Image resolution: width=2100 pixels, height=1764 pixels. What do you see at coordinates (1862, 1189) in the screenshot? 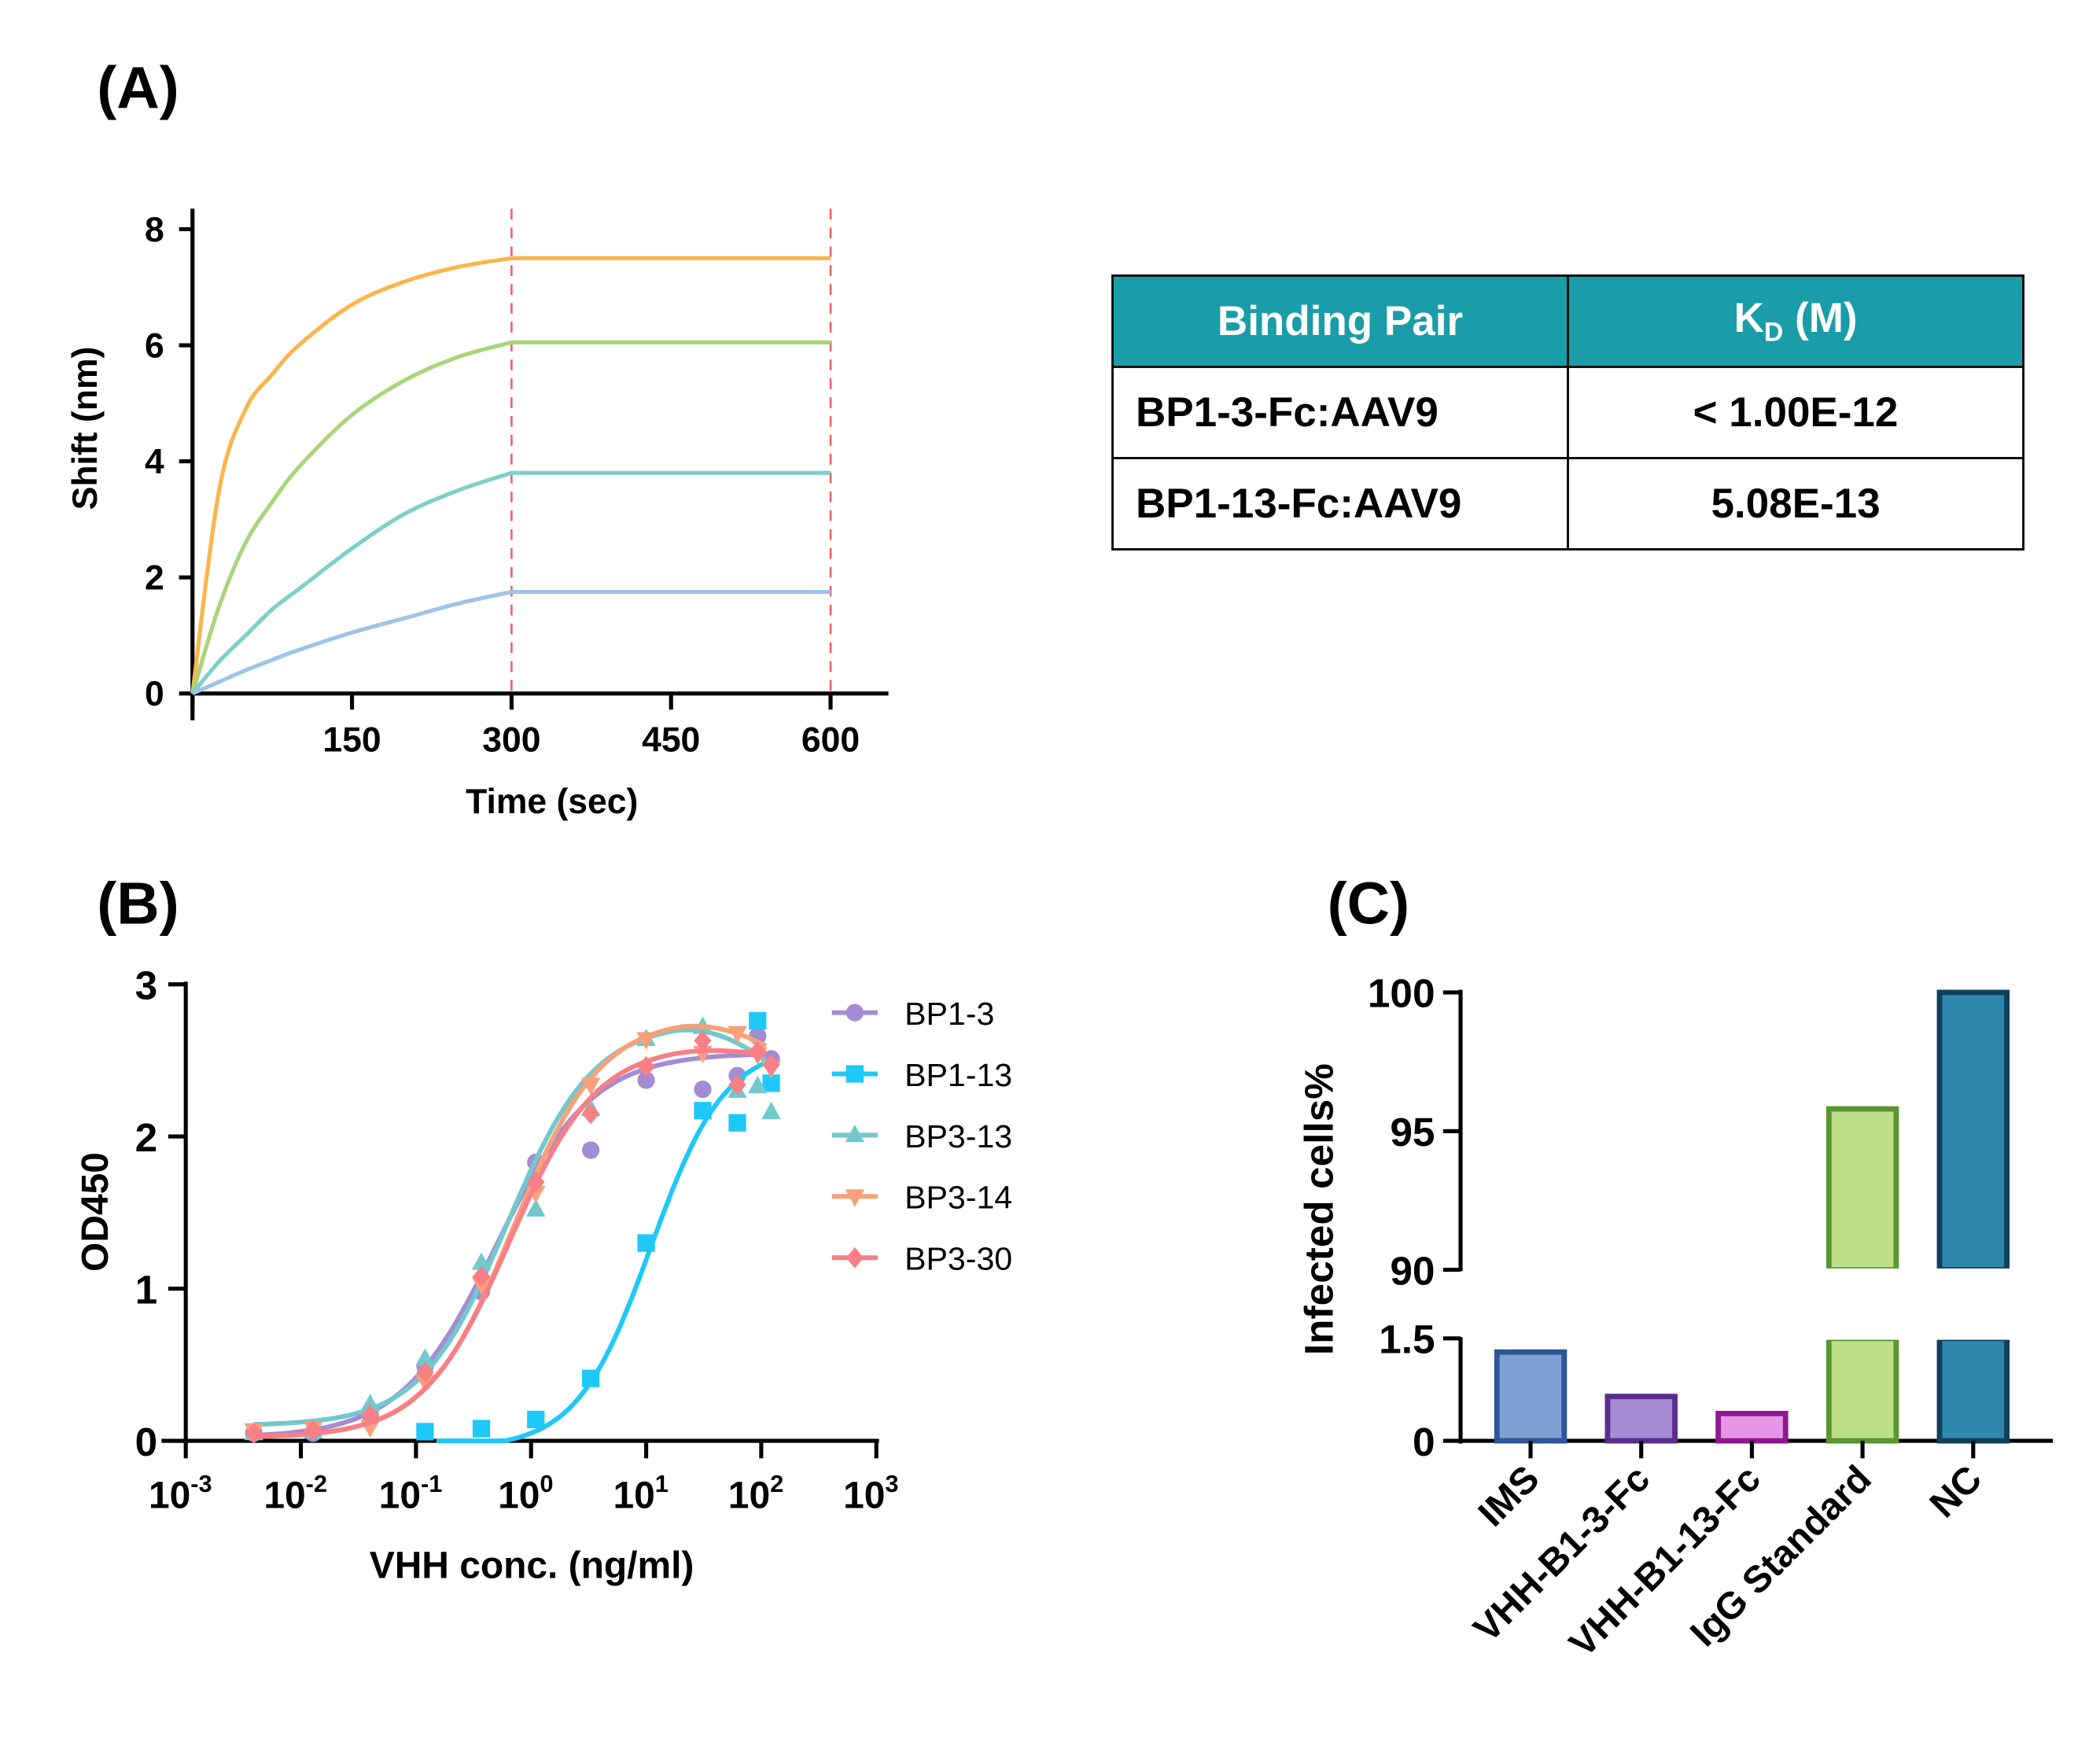
I see `bar-upper-segment` at bounding box center [1862, 1189].